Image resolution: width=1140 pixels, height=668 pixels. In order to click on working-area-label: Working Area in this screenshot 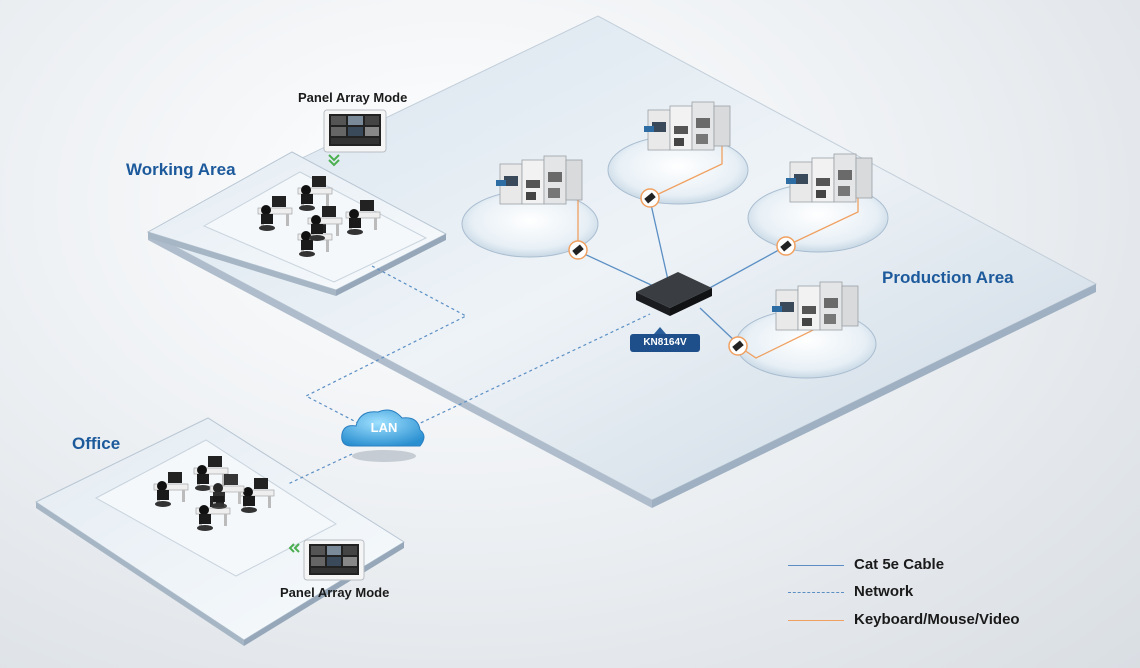, I will do `click(181, 169)`.